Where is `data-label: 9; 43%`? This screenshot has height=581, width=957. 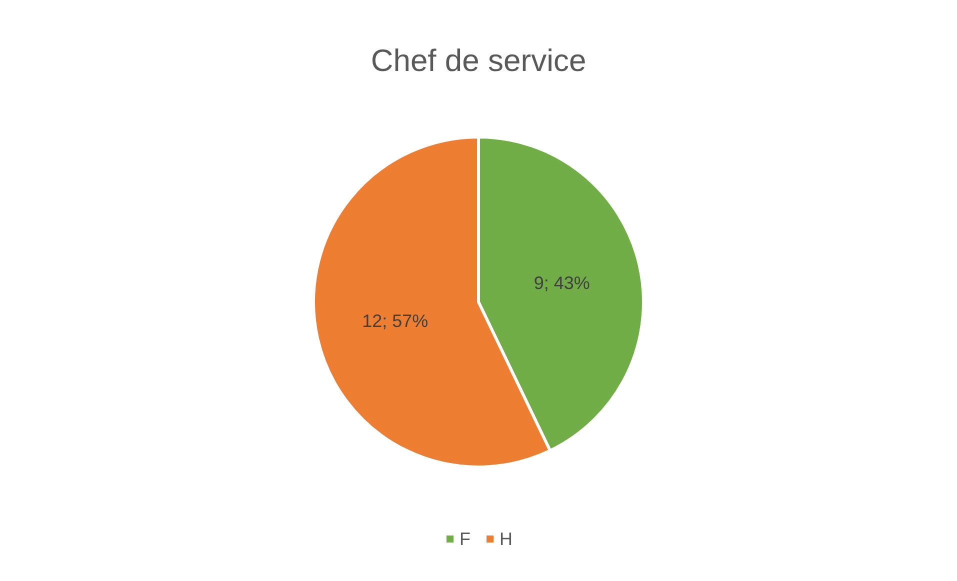
data-label: 9; 43% is located at coordinates (562, 282).